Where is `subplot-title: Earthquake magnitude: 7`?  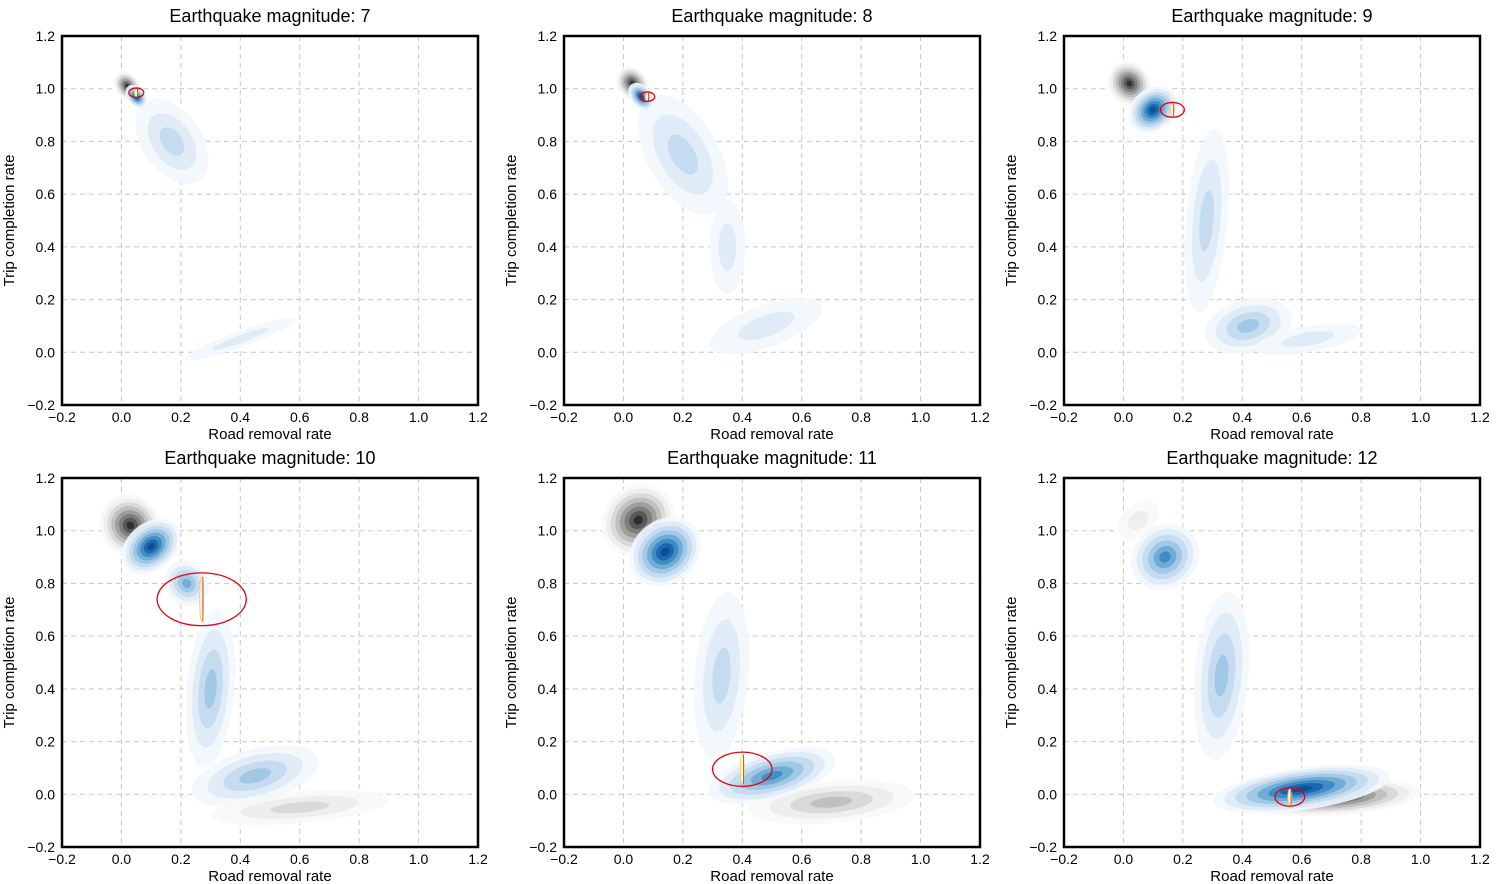
subplot-title: Earthquake magnitude: 7 is located at coordinates (269, 16).